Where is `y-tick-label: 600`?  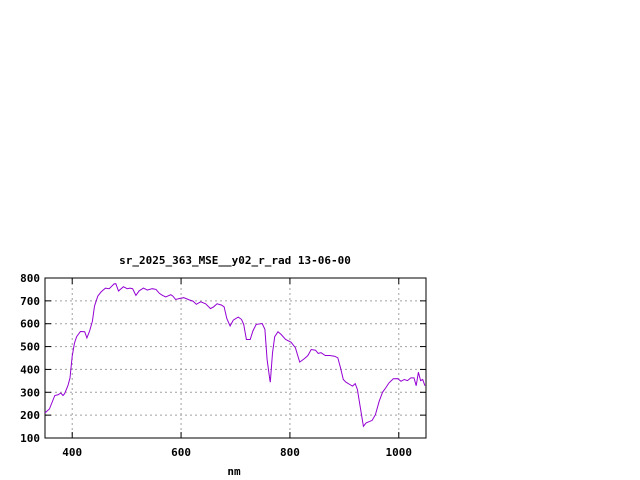
y-tick-label: 600 is located at coordinates (30, 324).